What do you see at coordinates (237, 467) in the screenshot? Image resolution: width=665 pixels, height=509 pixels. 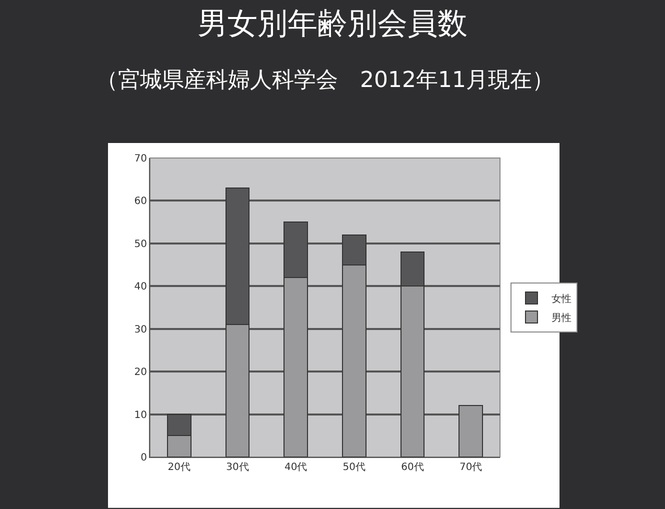 I see `x-tick-label: 30代` at bounding box center [237, 467].